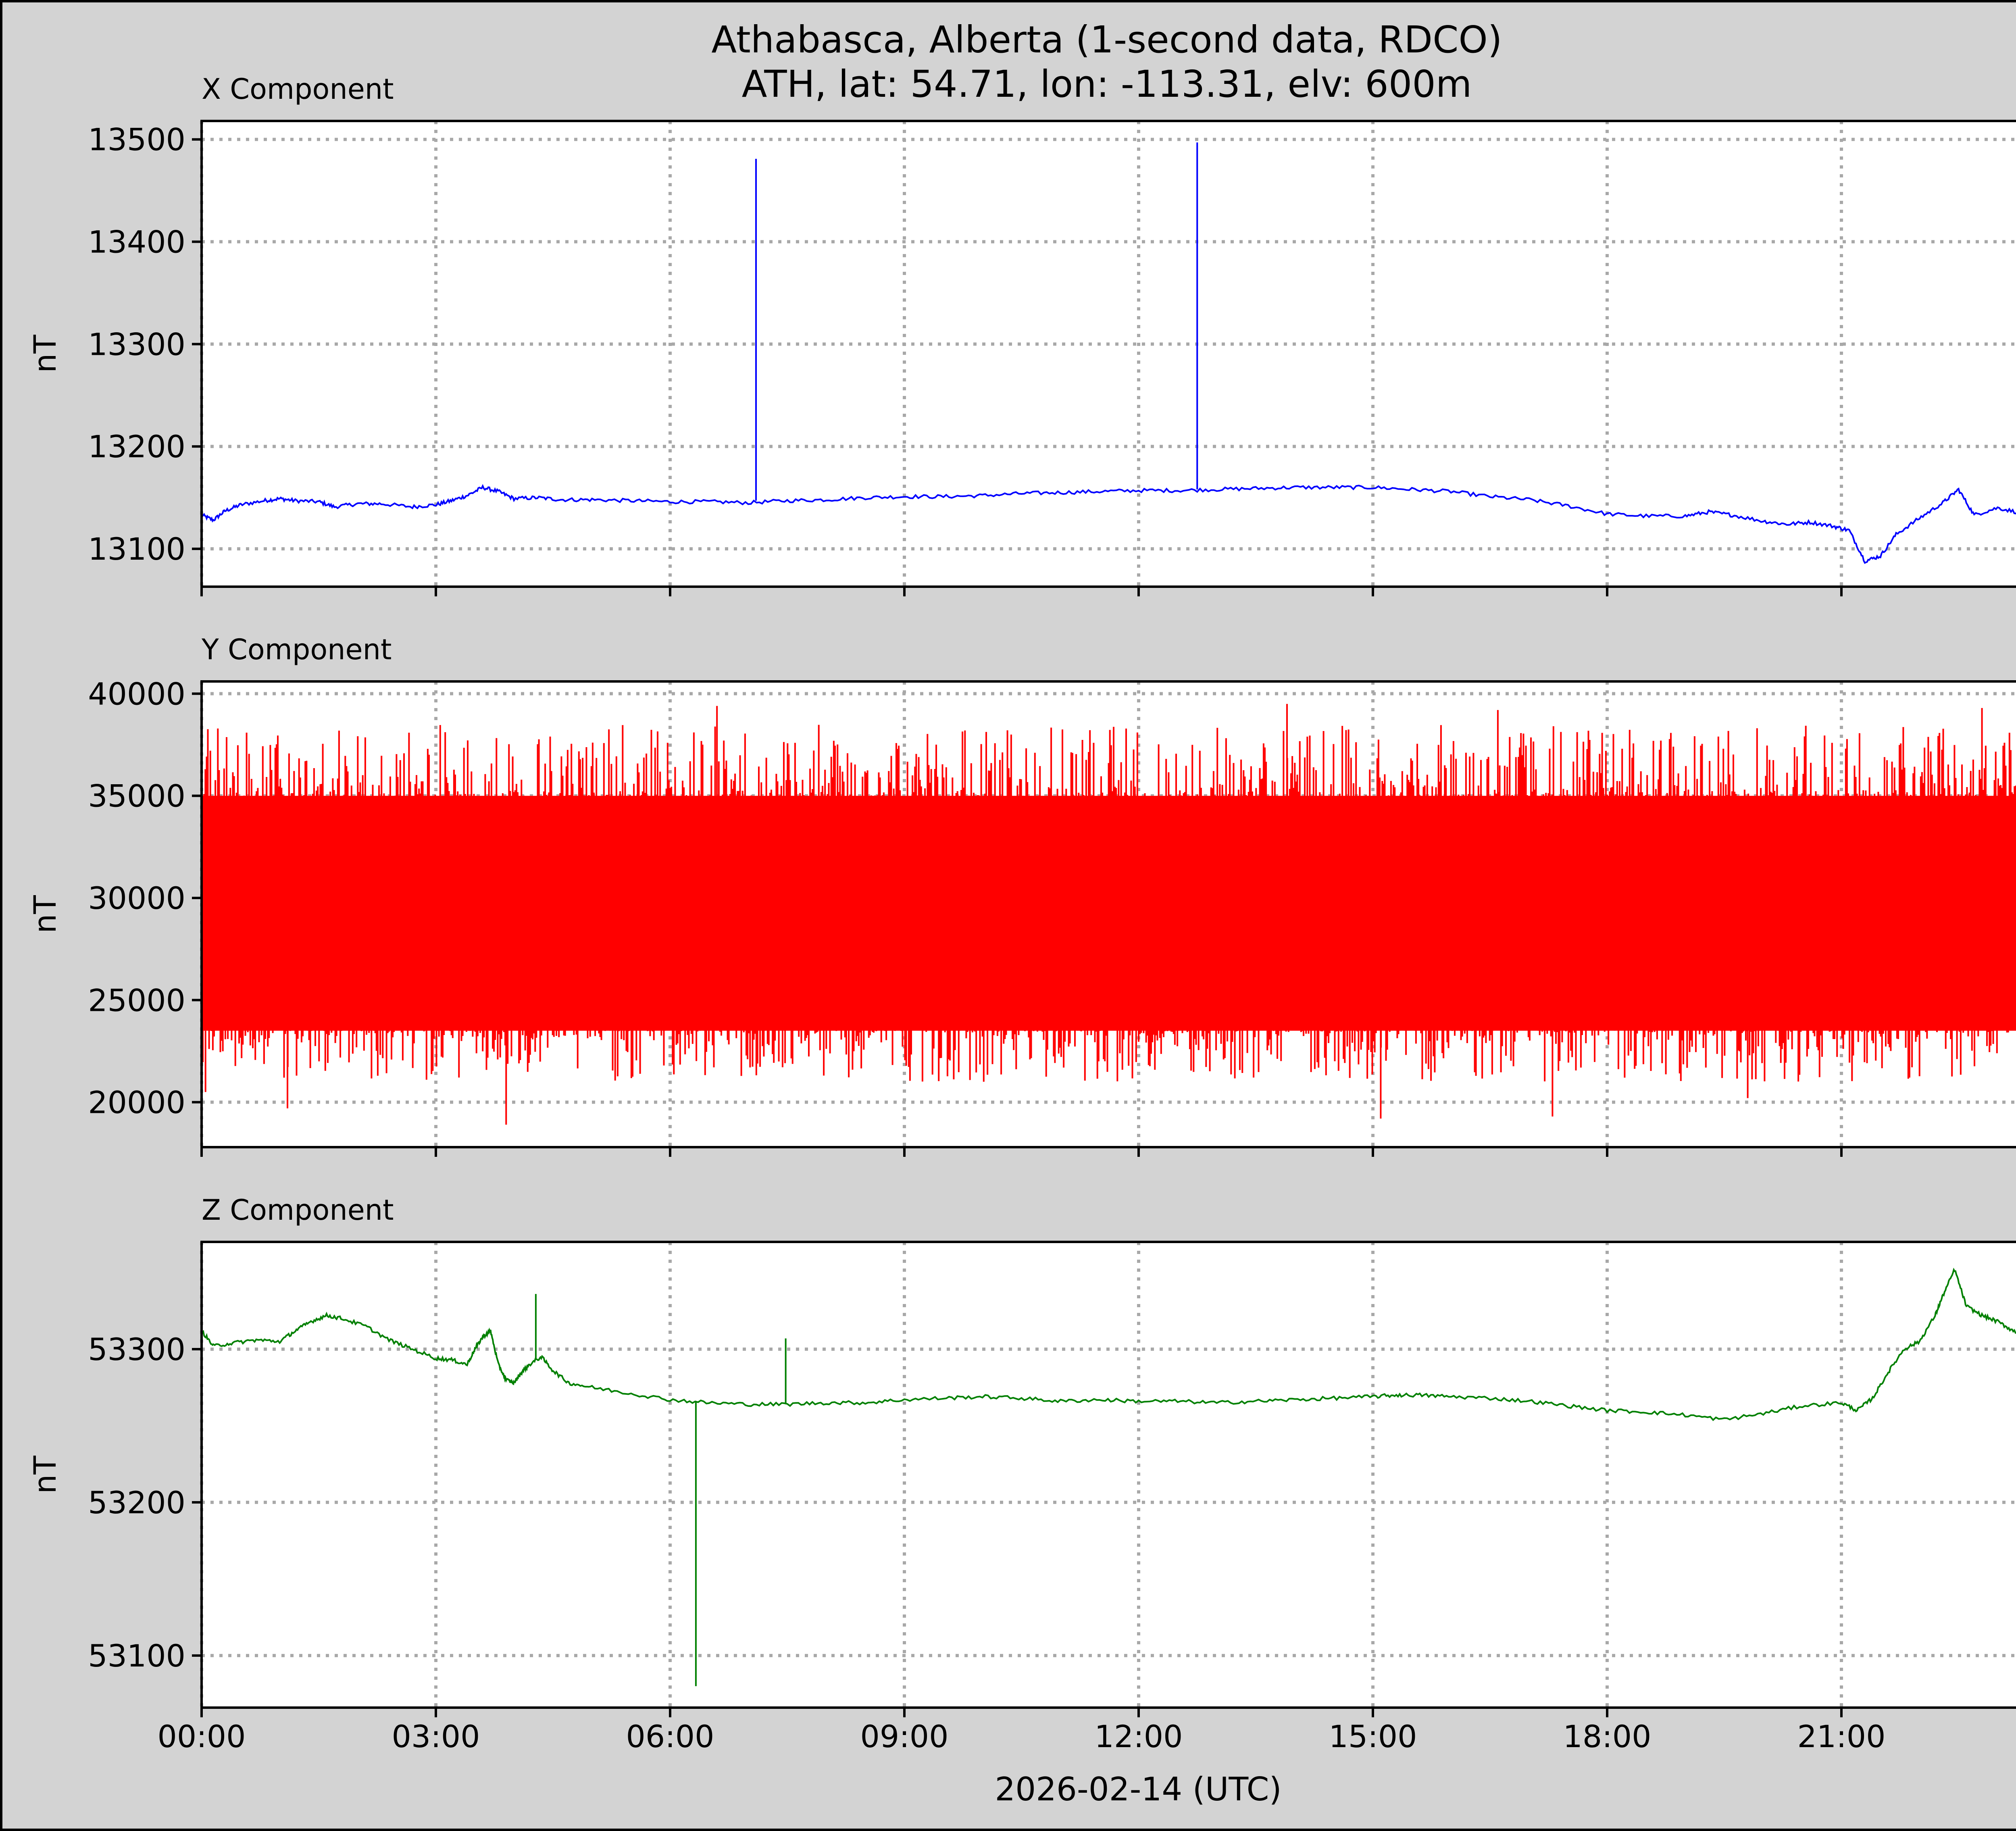  What do you see at coordinates (136, 242) in the screenshot?
I see `y-tick-label: 13400` at bounding box center [136, 242].